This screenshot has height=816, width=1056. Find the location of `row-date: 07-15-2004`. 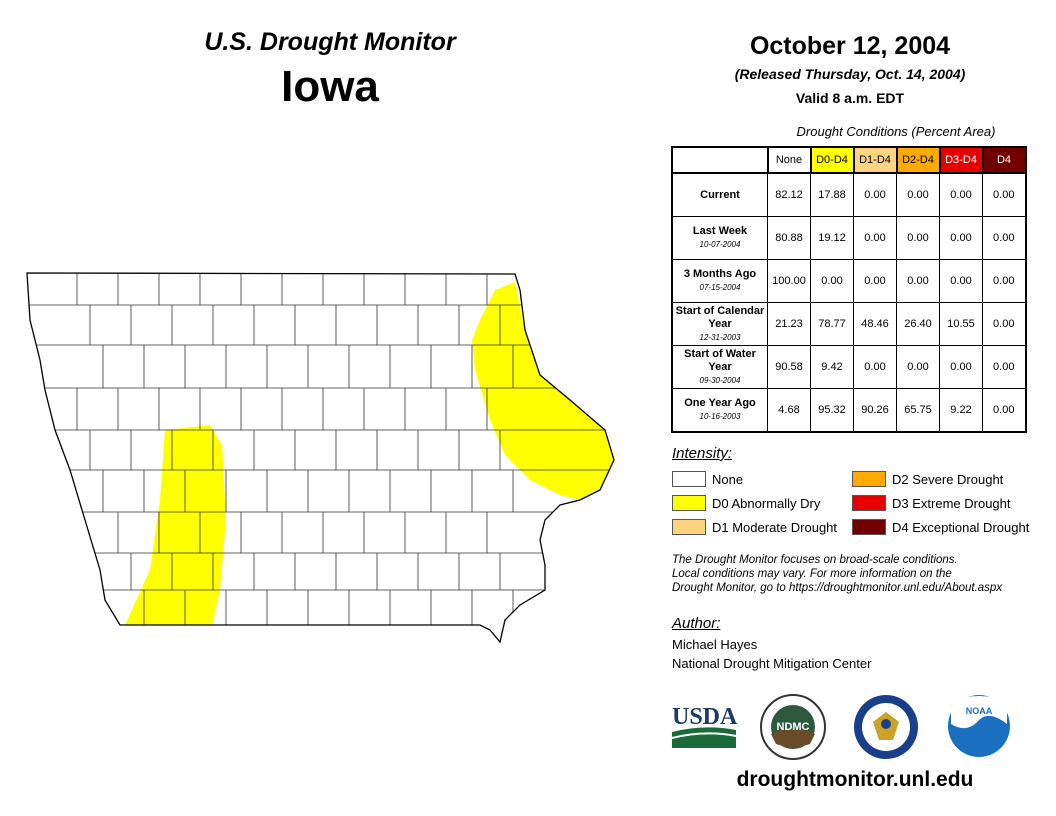

row-date: 07-15-2004 is located at coordinates (720, 287).